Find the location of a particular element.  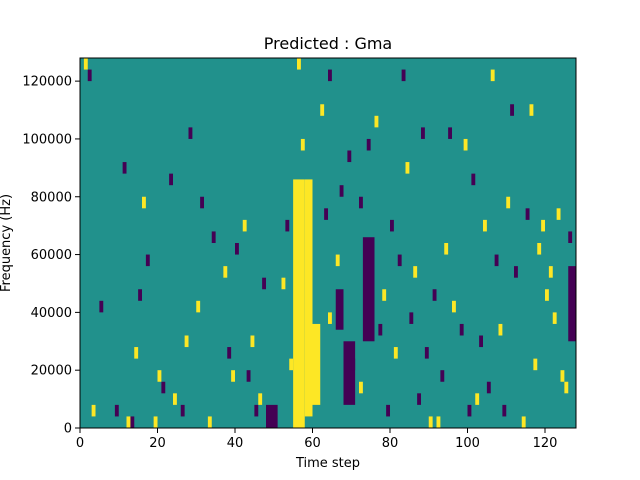

y-tick-label: 100000 is located at coordinates (47, 139).